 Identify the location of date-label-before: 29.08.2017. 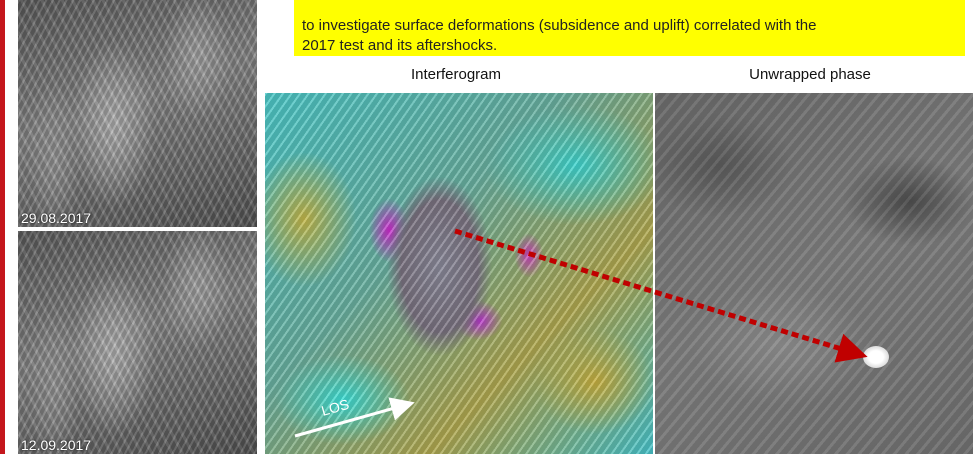
(56, 218).